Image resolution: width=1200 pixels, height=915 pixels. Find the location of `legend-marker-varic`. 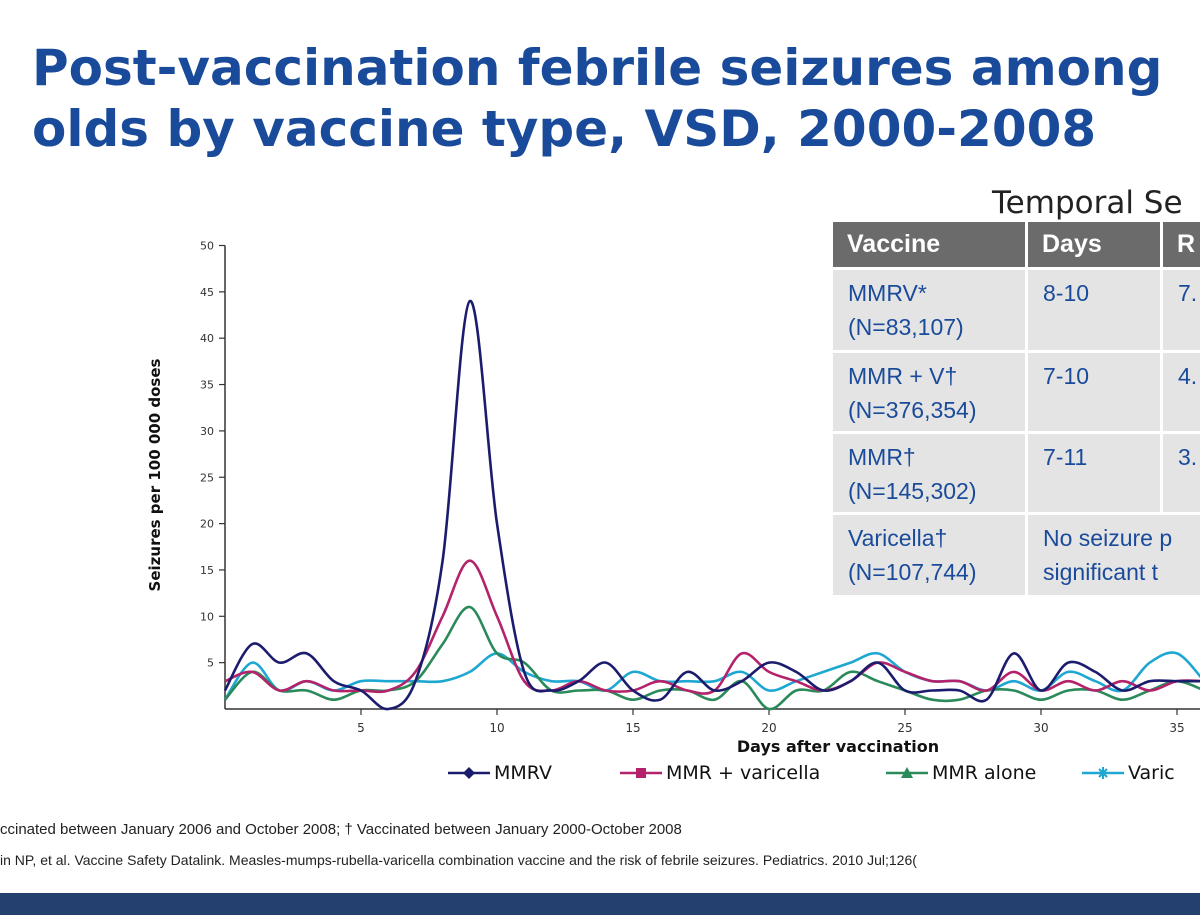

legend-marker-varic is located at coordinates (1103, 773).